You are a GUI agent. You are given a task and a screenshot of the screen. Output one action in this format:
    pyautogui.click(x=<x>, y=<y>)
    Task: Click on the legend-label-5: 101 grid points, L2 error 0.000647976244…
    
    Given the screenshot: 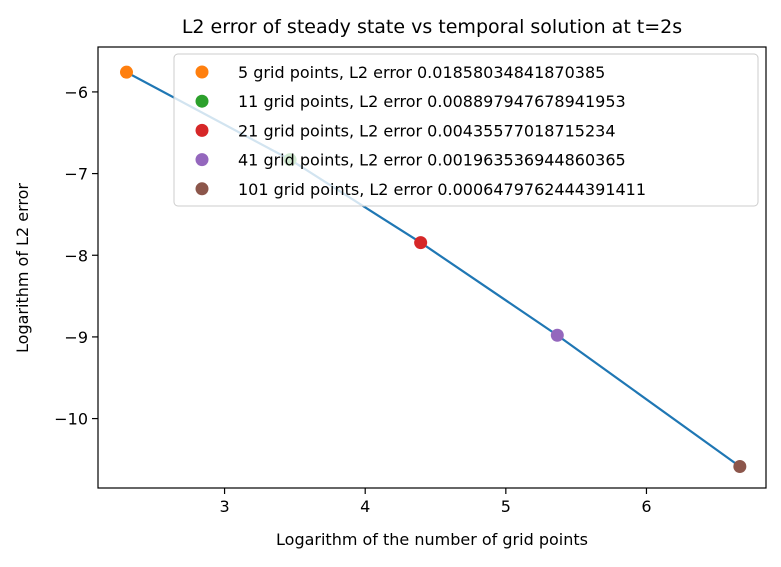 What is the action you would take?
    pyautogui.click(x=442, y=189)
    